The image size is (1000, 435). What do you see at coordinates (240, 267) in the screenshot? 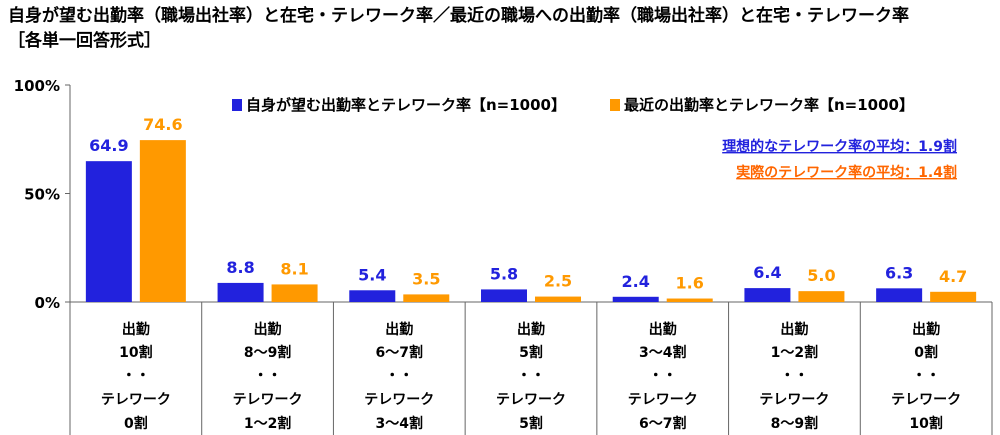
I see `data-label: 8.8` at bounding box center [240, 267].